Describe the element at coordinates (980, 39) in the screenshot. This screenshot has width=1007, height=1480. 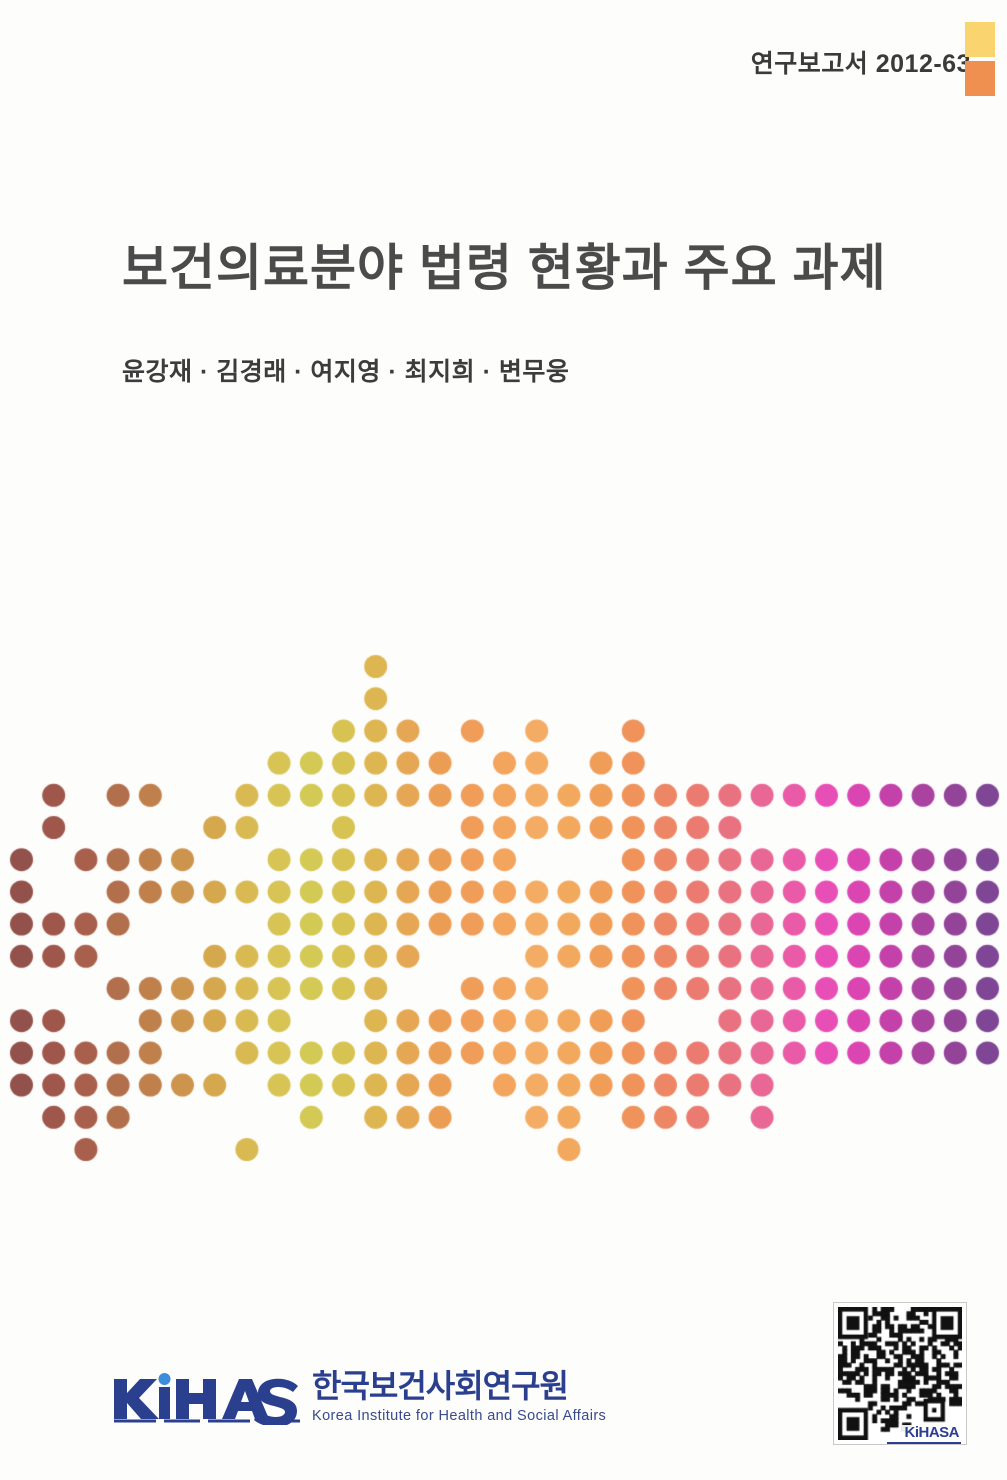
I see `swatch-yellow` at that location.